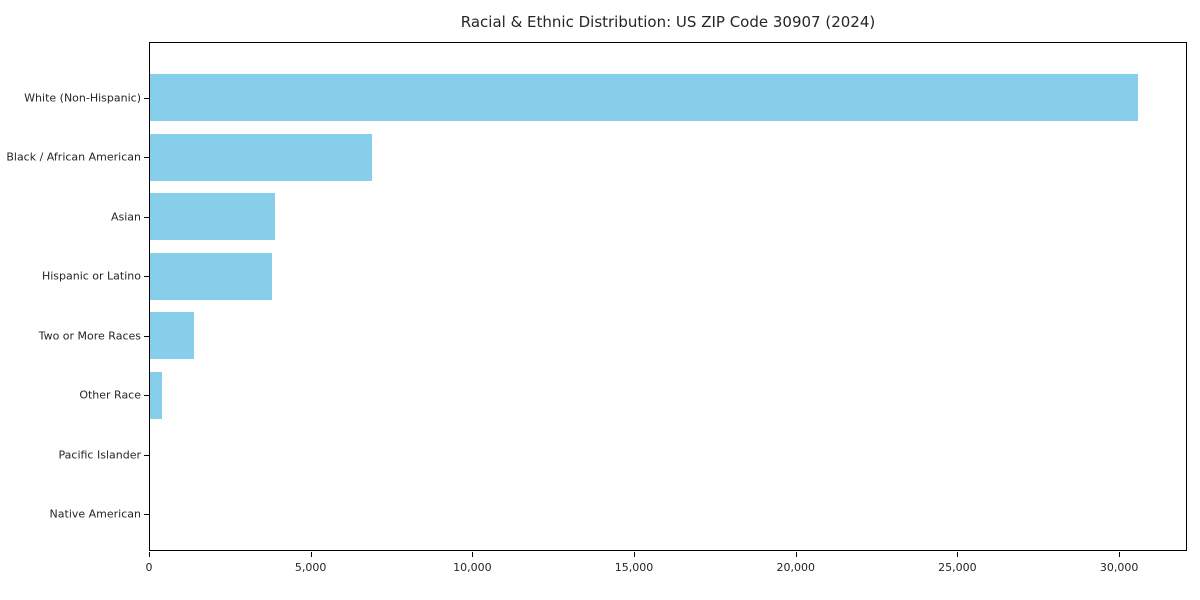 The height and width of the screenshot is (600, 1200). Describe the element at coordinates (89, 335) in the screenshot. I see `y-tick-label: Two or More Races` at that location.